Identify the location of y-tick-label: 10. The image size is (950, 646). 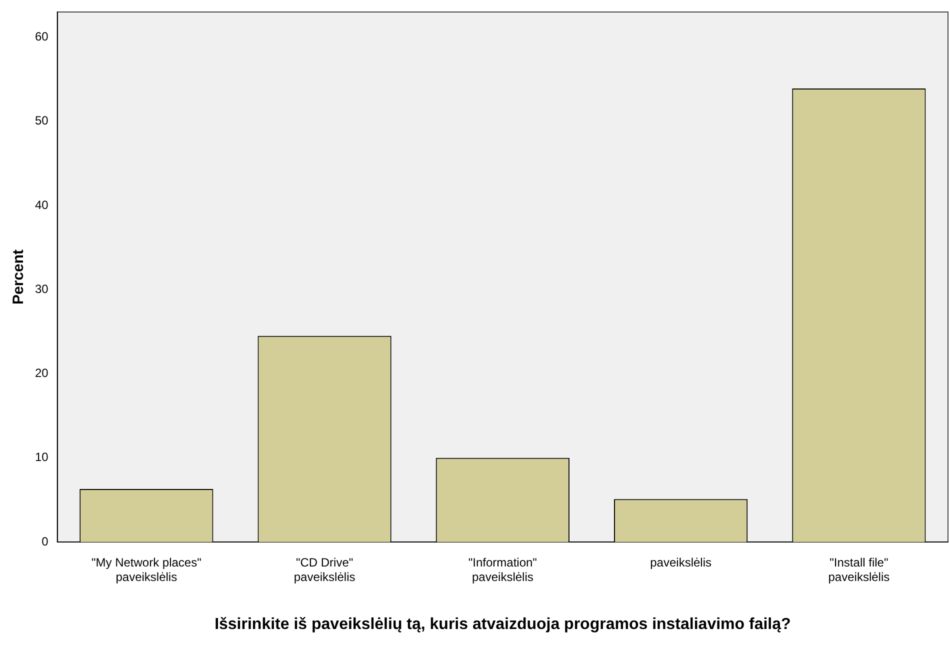
(41, 457).